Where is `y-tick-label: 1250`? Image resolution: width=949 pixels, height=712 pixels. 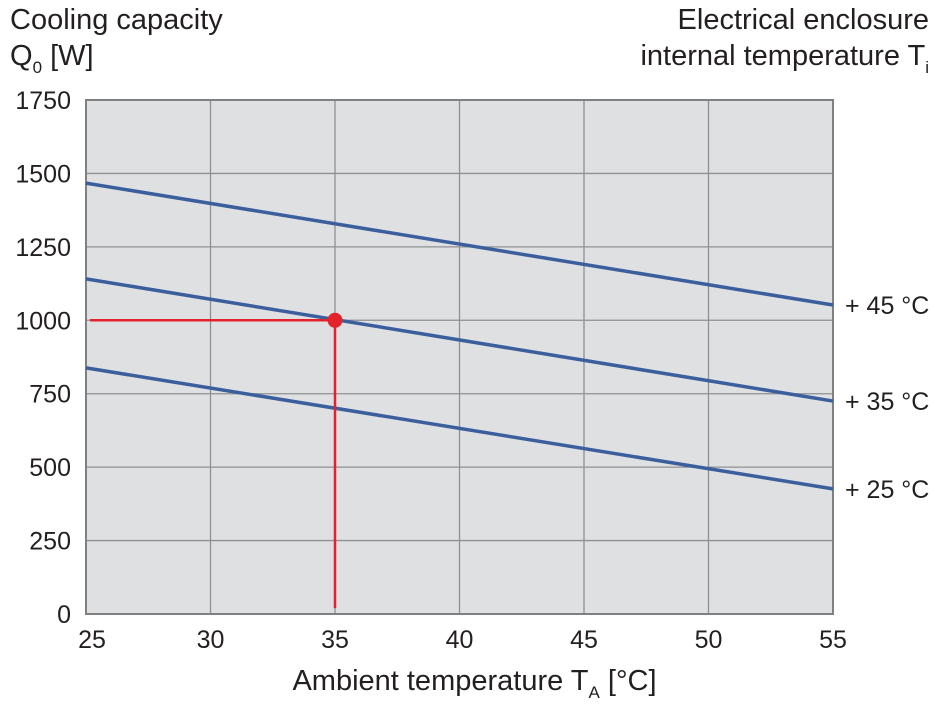 y-tick-label: 1250 is located at coordinates (43, 248).